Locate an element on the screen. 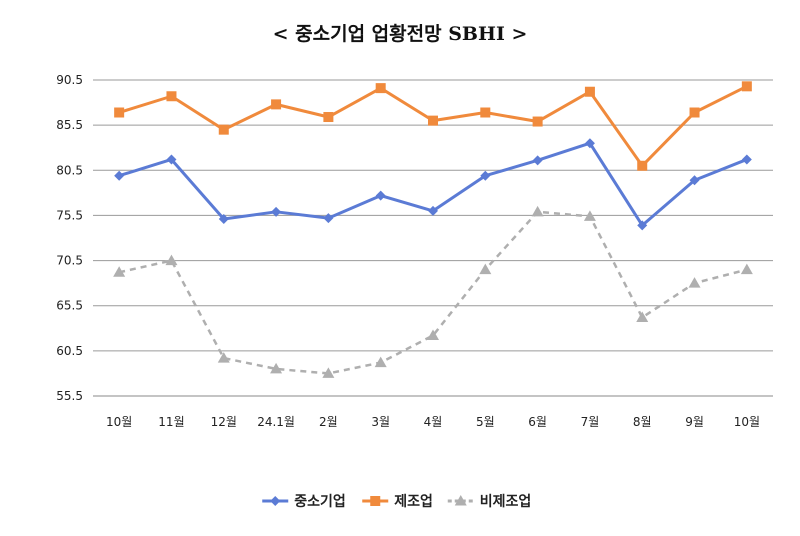 The height and width of the screenshot is (536, 800). y-tick-label: 80.5 is located at coordinates (69, 170).